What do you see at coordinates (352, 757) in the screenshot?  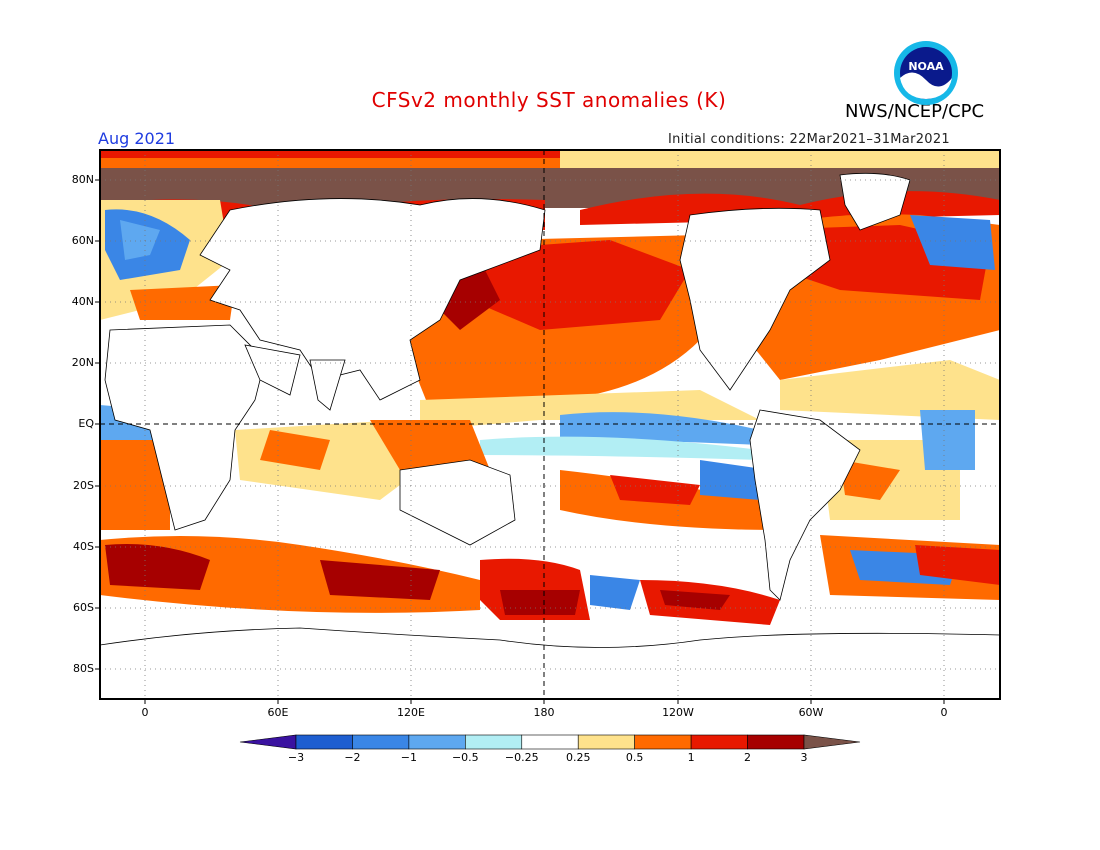 I see `colorbar-label: −2` at bounding box center [352, 757].